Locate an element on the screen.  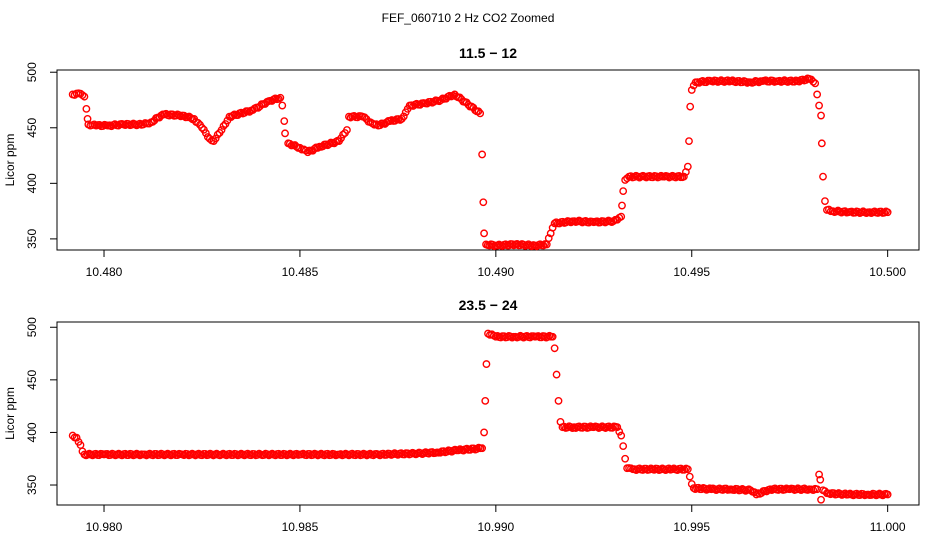
x-tick-label: 11.000 is located at coordinates (888, 527).